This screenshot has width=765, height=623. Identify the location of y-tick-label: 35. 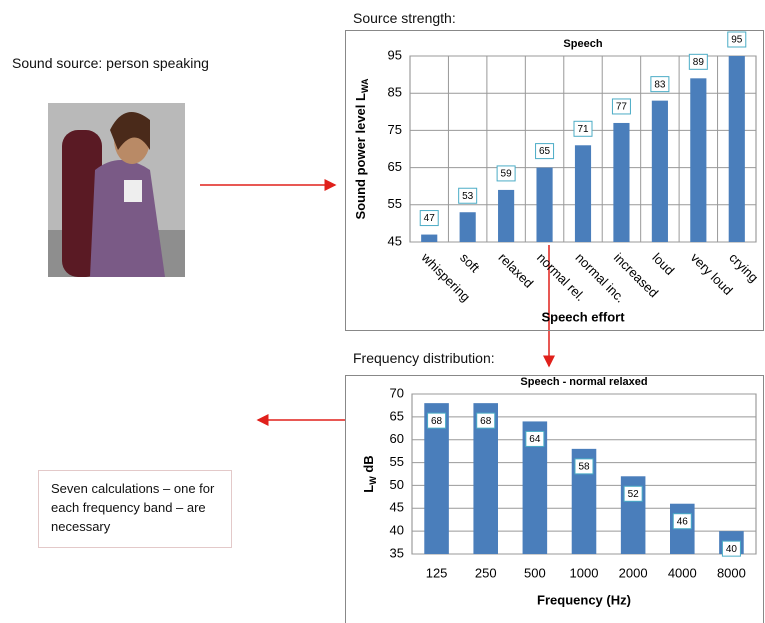
(397, 552).